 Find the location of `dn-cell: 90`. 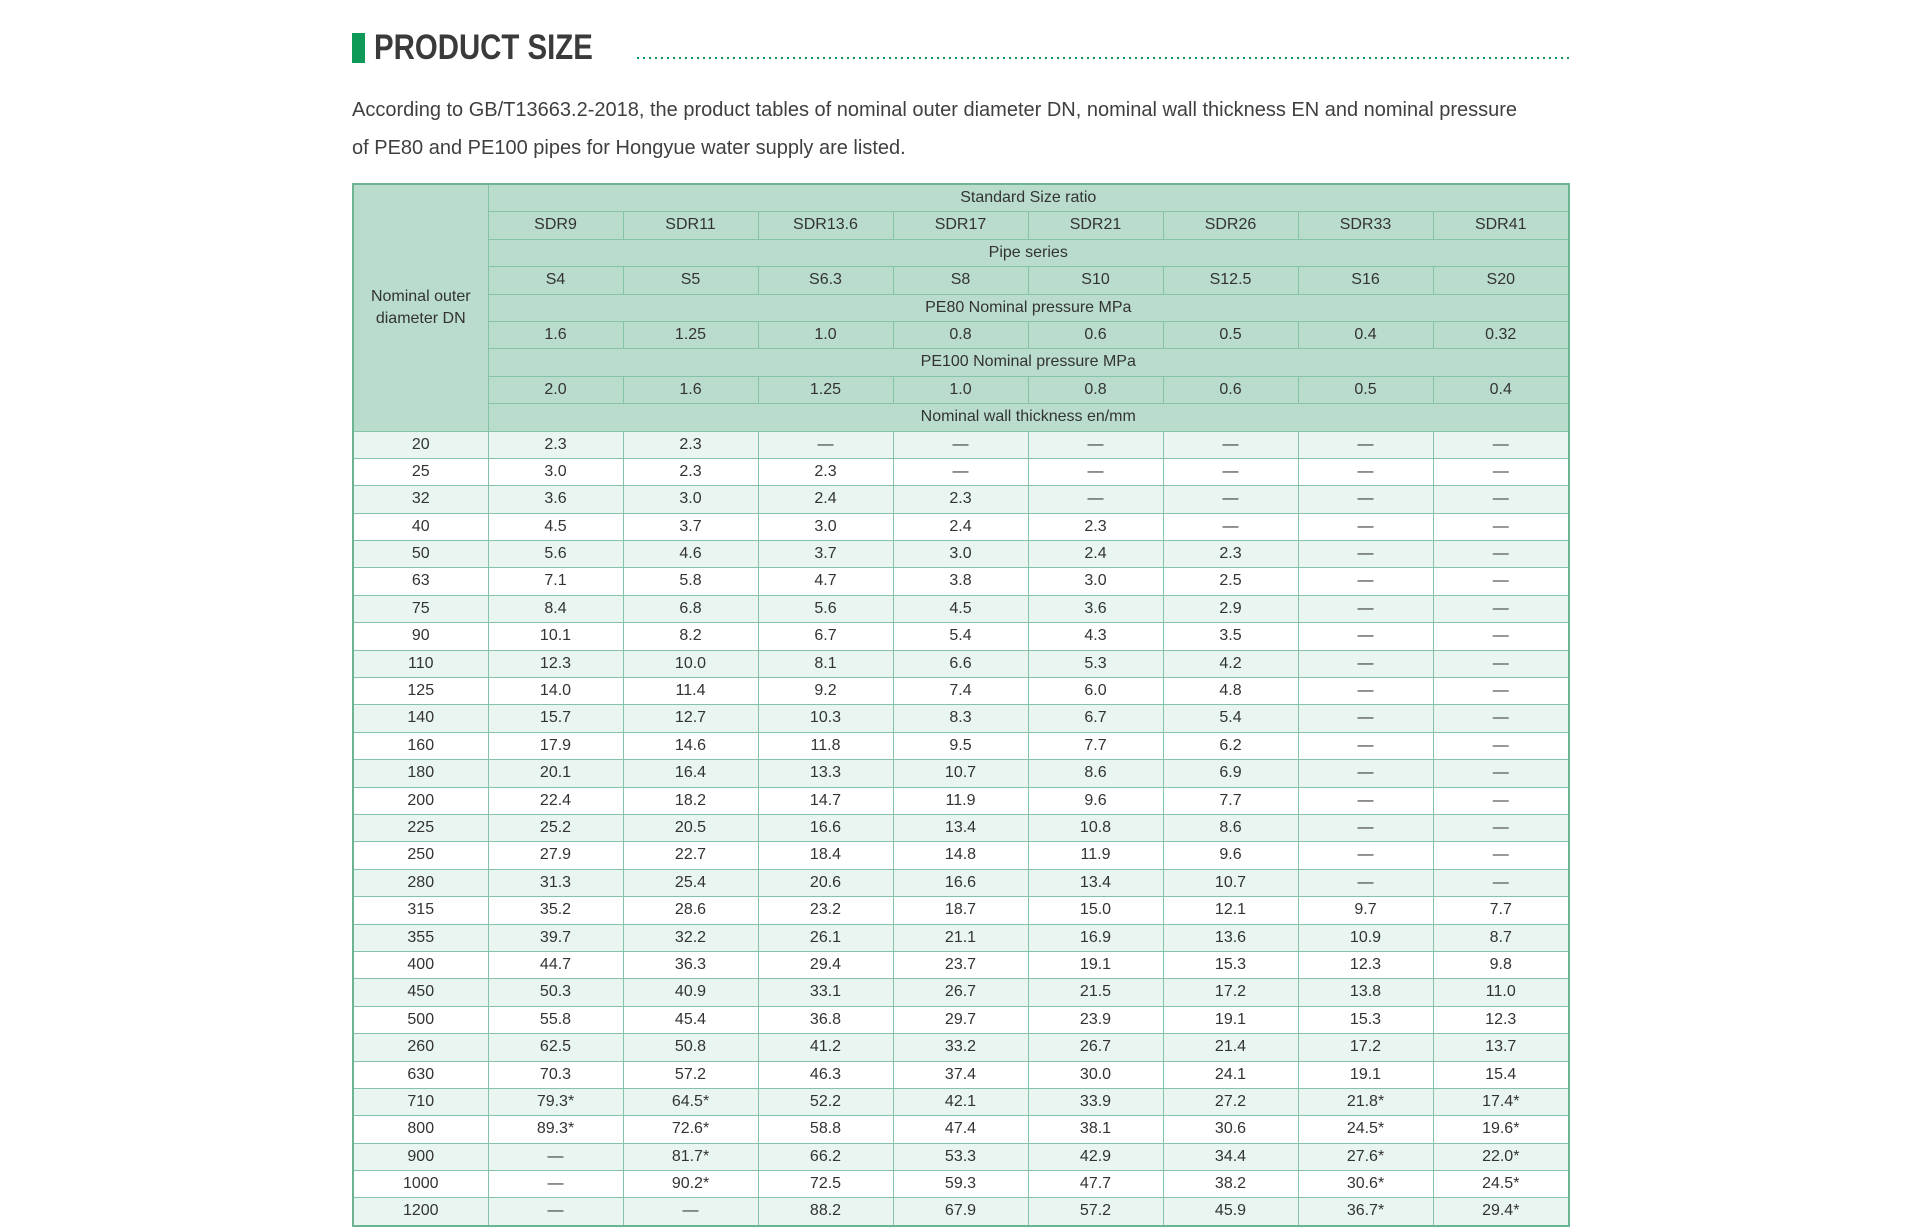

dn-cell: 90 is located at coordinates (420, 636).